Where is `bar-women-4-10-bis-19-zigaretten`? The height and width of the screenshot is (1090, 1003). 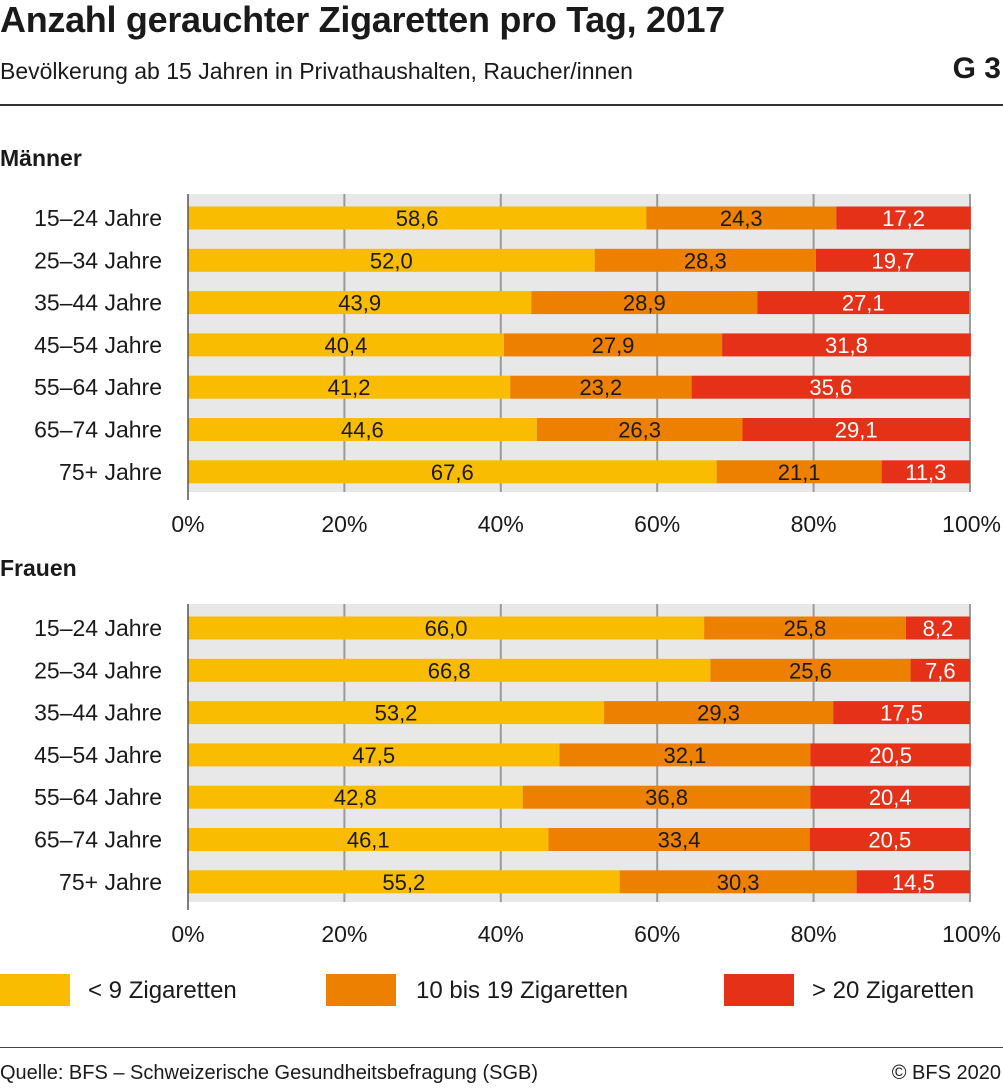 bar-women-4-10-bis-19-zigaretten is located at coordinates (666, 797).